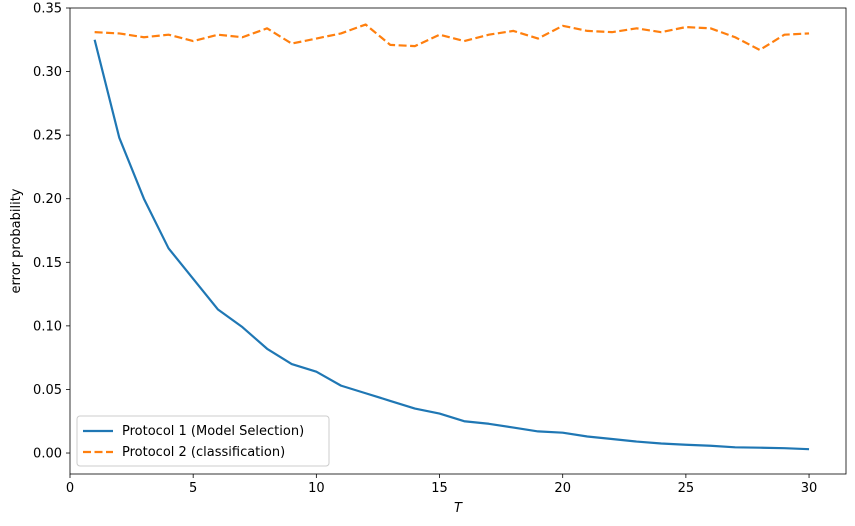 This screenshot has height=526, width=855. What do you see at coordinates (203, 452) in the screenshot?
I see `legend-label-protocol-2: Protocol 2 (classification)` at bounding box center [203, 452].